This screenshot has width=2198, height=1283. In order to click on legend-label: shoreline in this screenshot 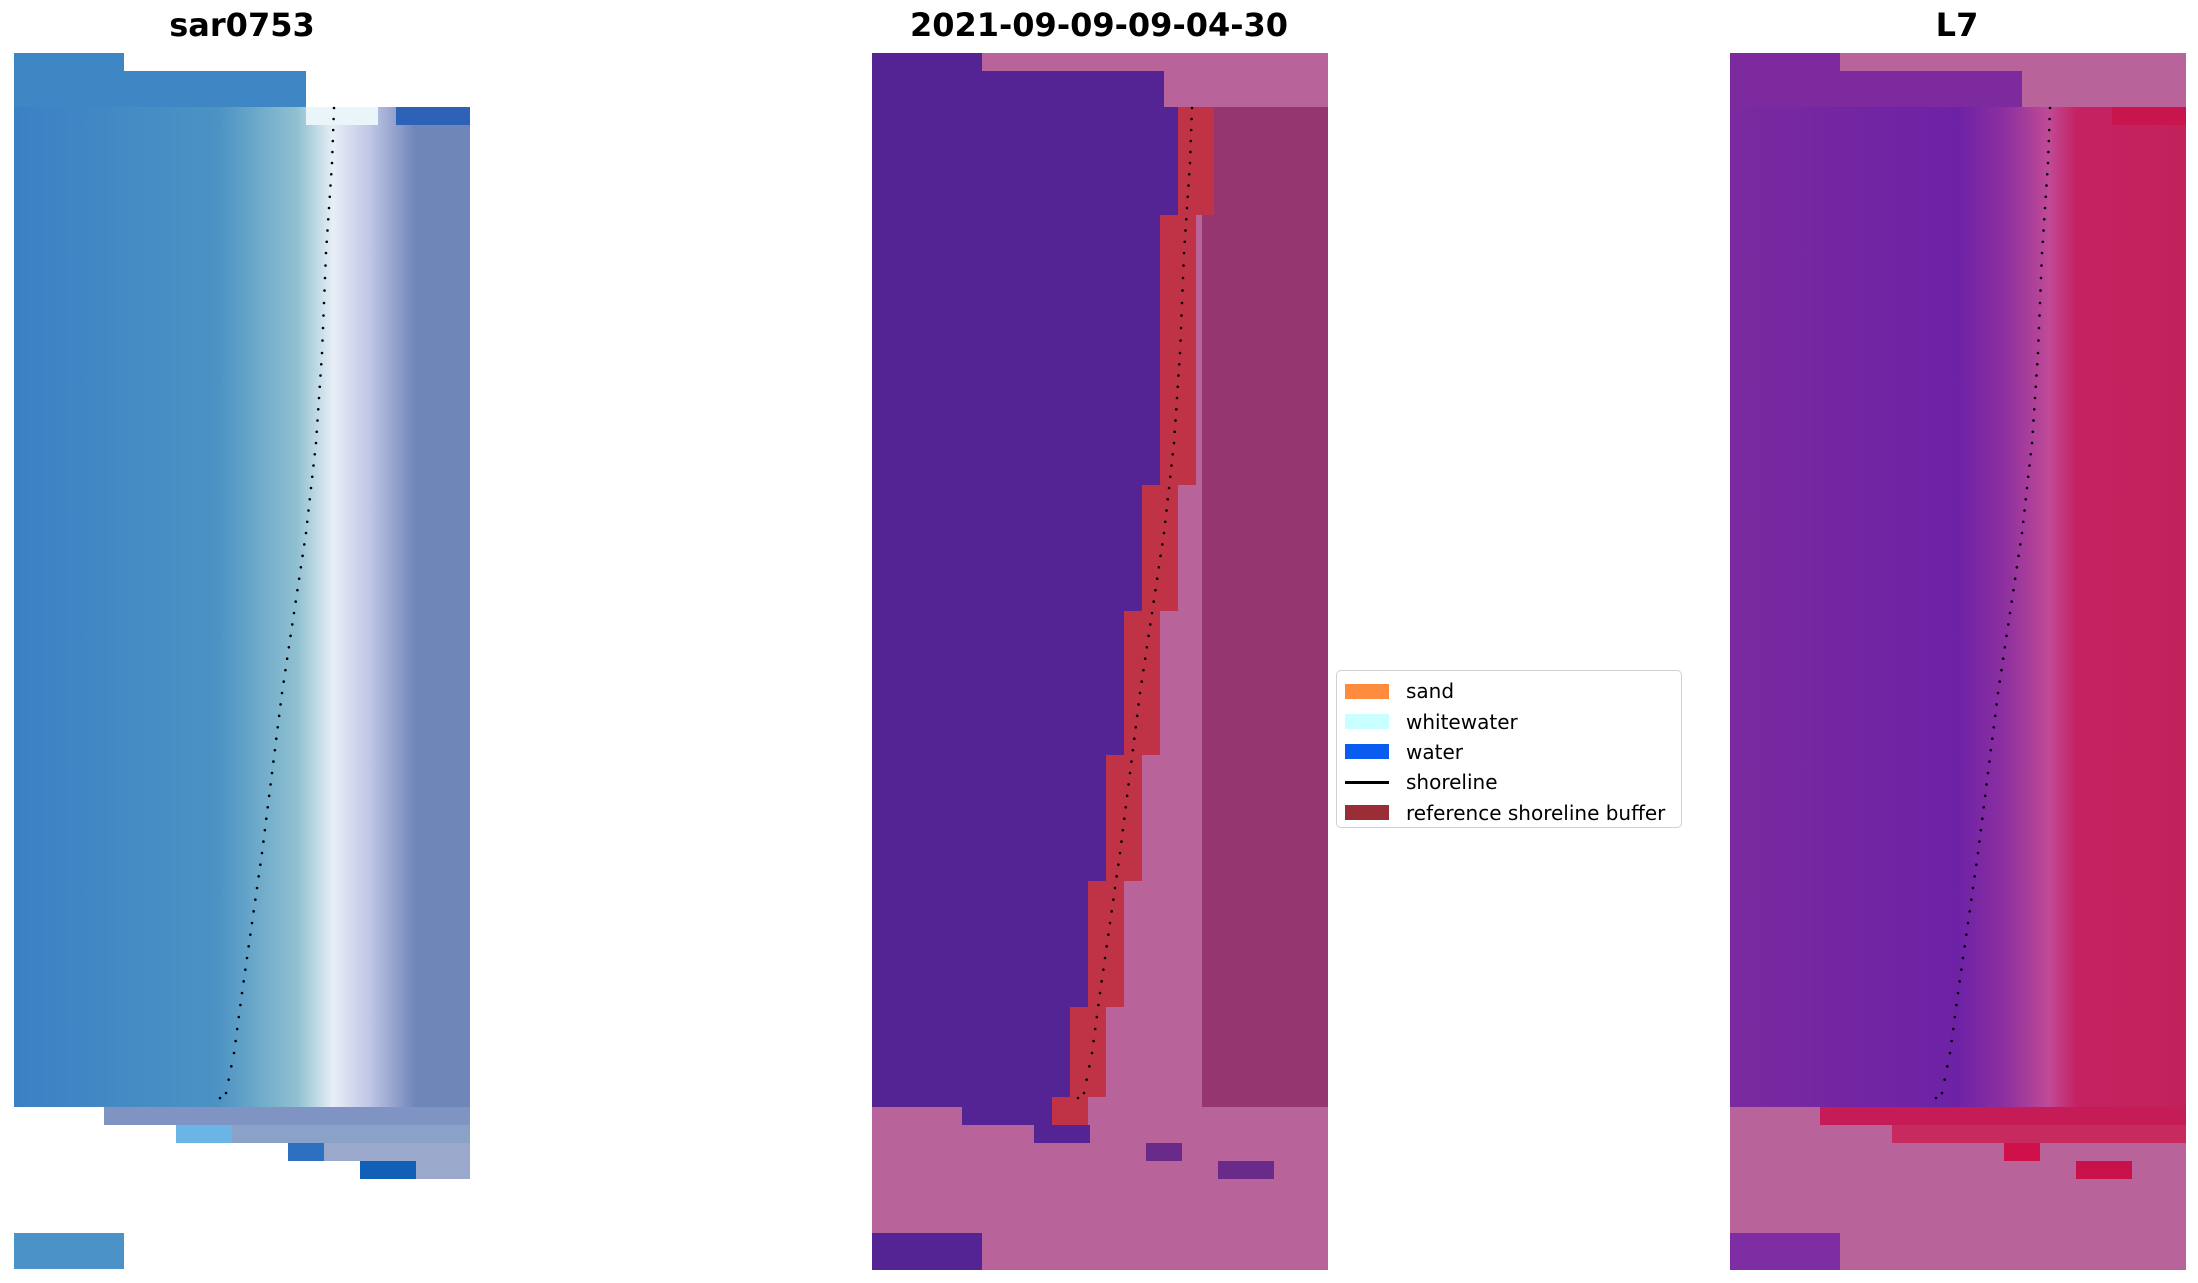, I will do `click(1452, 782)`.